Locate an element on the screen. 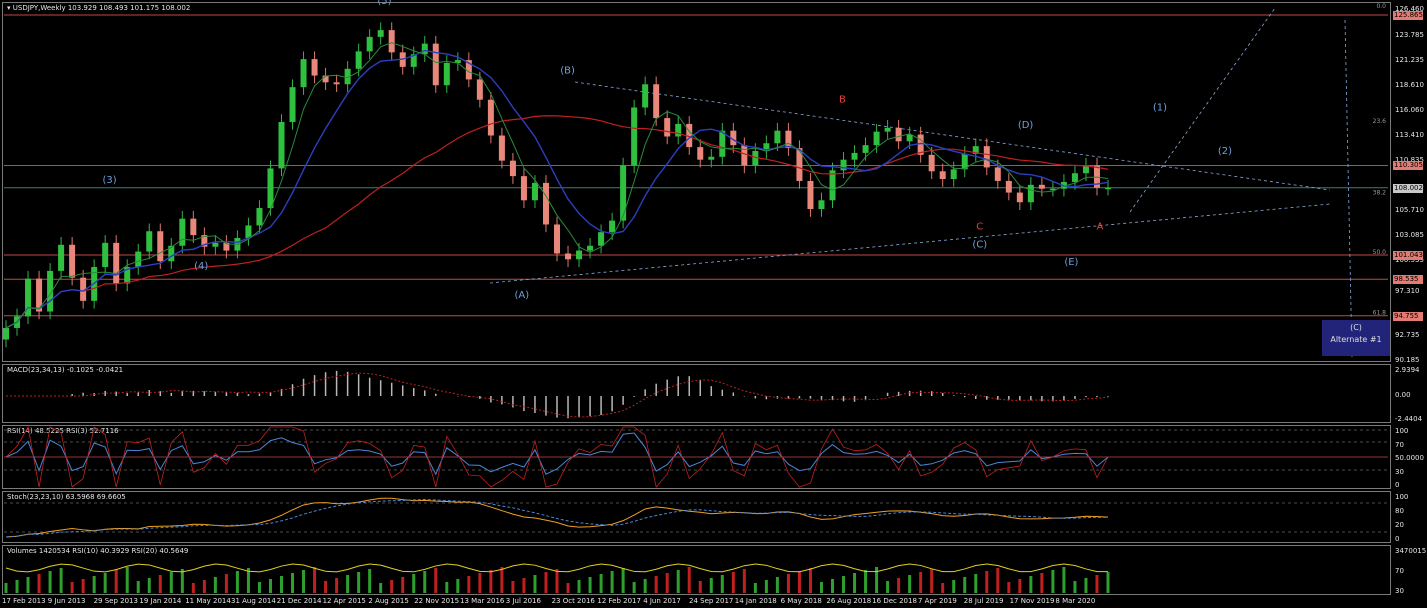 The width and height of the screenshot is (1427, 608). date-tick: 3 Jul 2016 is located at coordinates (523, 601).